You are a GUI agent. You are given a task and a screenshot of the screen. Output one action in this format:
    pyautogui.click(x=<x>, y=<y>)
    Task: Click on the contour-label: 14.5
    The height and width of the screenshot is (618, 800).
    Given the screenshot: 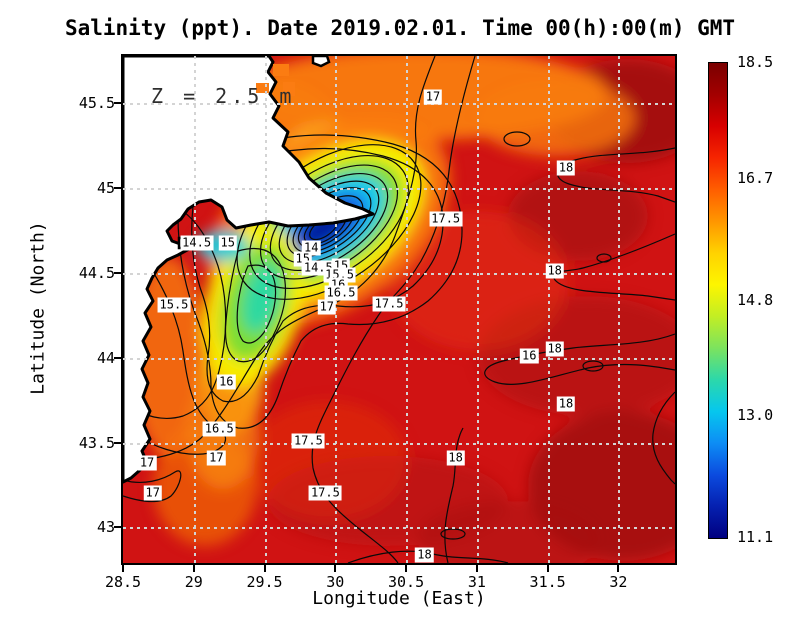 What is the action you would take?
    pyautogui.click(x=197, y=243)
    